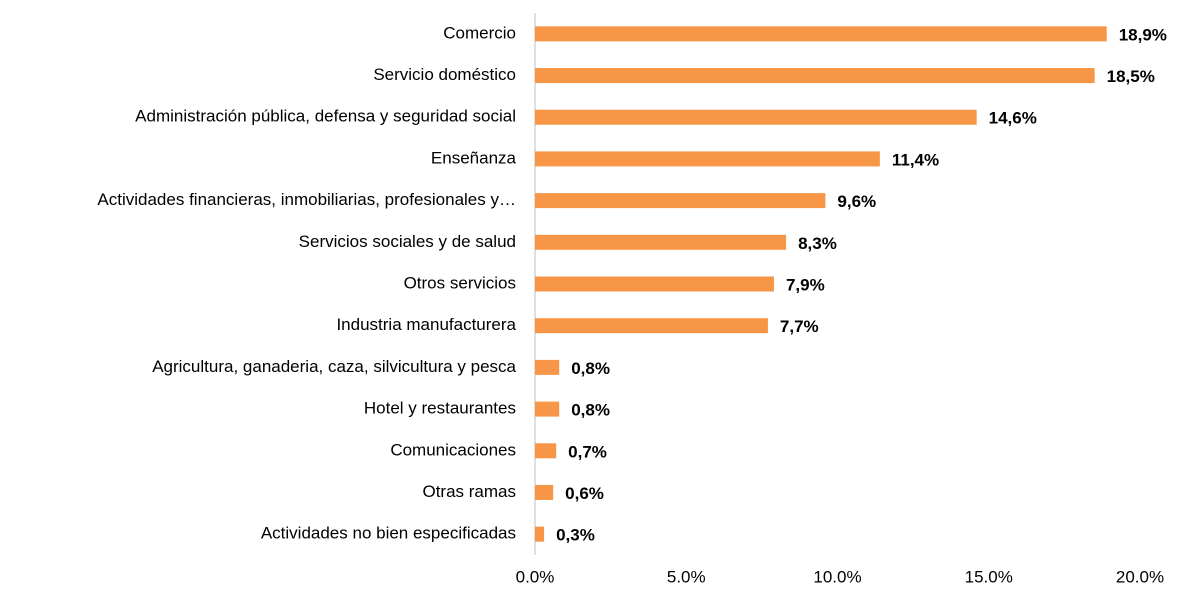 Image resolution: width=1182 pixels, height=589 pixels. I want to click on y-tick-label: Actividades no bien especificadas, so click(388, 533).